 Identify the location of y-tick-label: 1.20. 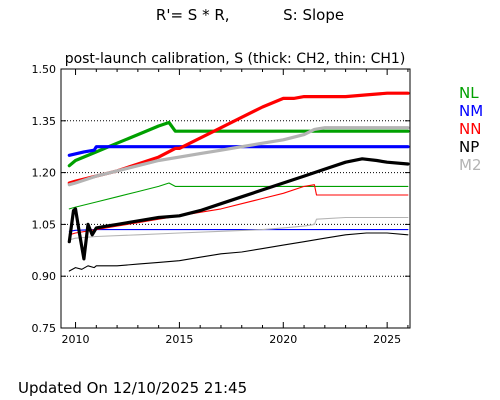
(44, 173).